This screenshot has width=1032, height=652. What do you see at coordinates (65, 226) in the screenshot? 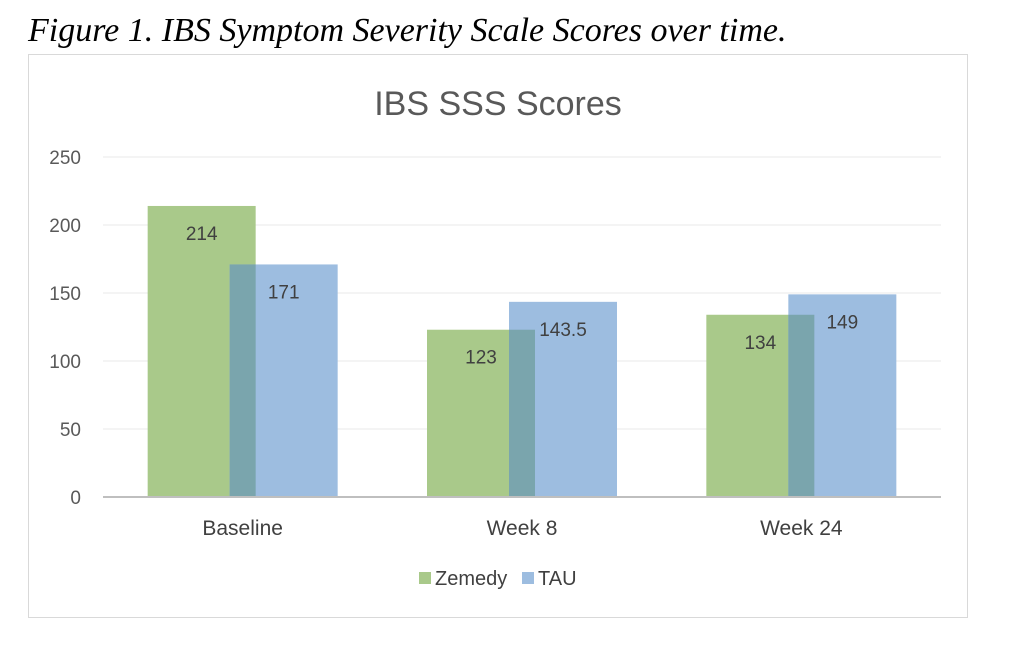
I see `y-tick-label: 200` at bounding box center [65, 226].